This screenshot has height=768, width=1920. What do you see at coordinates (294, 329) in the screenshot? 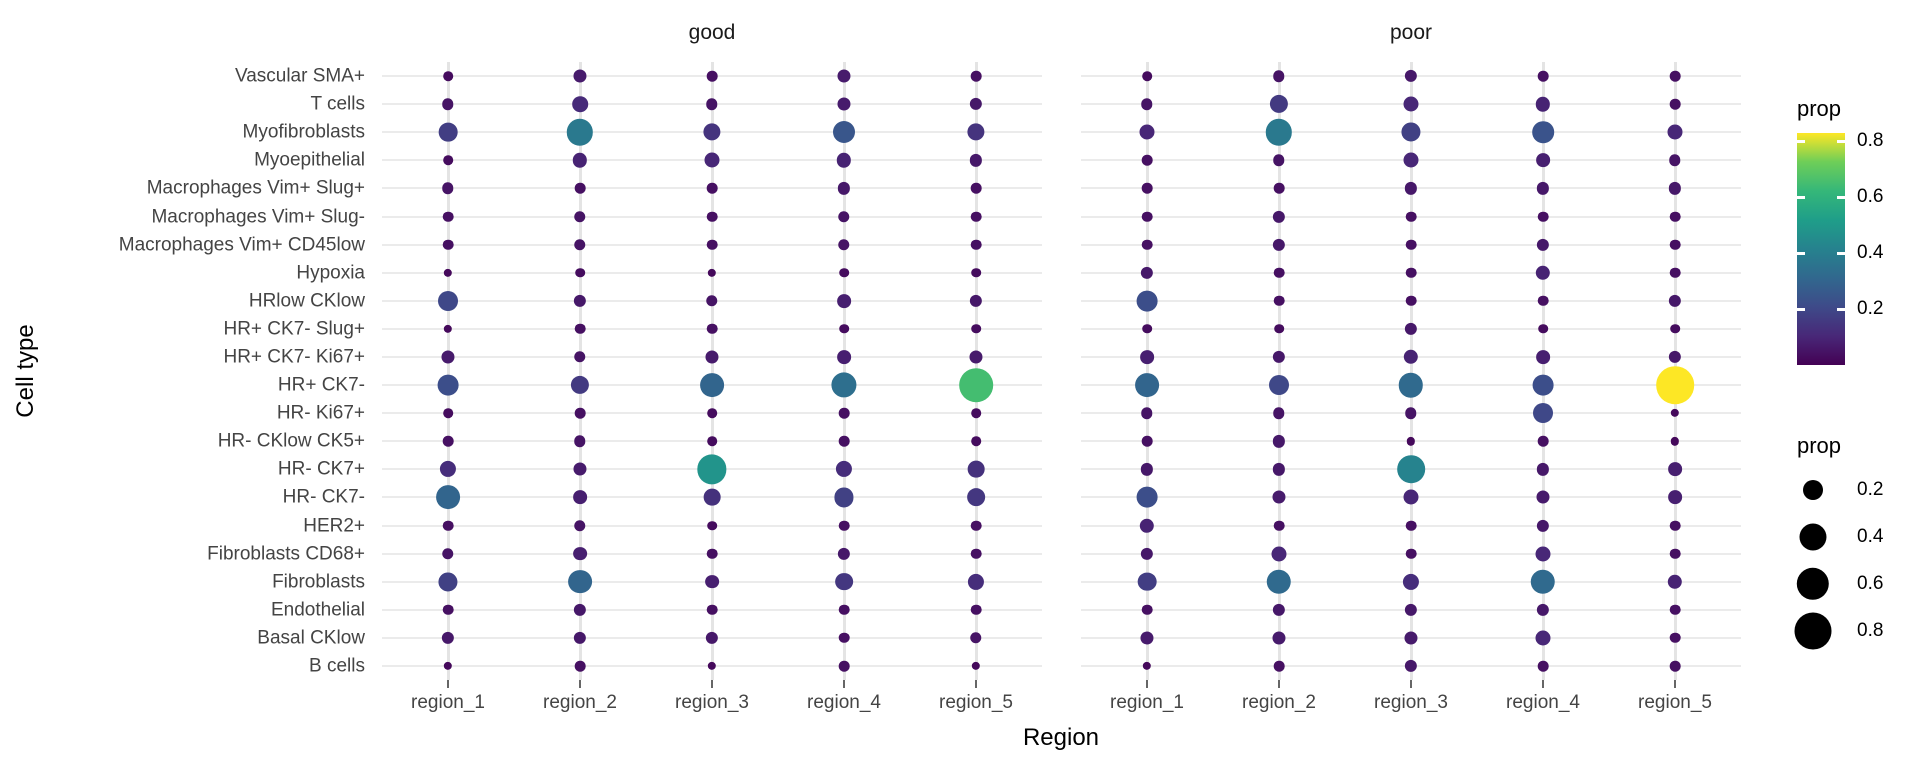
I see `y-tick-label: HR+ CK7- Slug+` at bounding box center [294, 329].